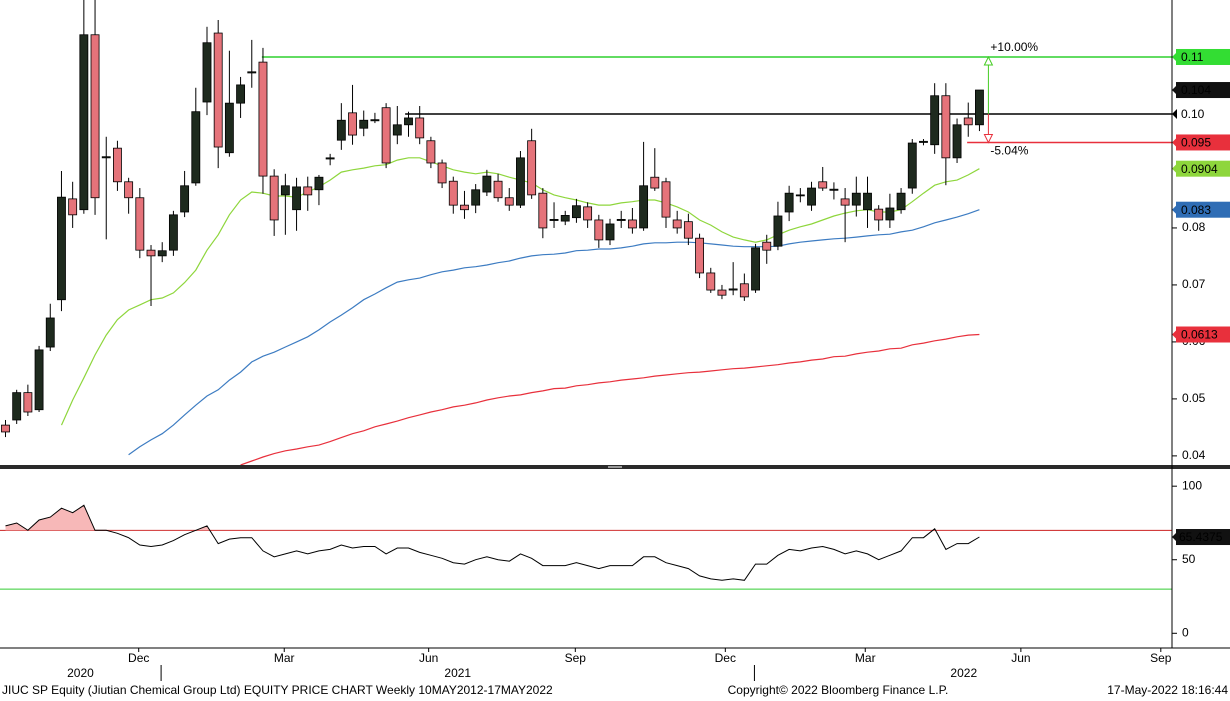 This screenshot has width=1230, height=701. Describe the element at coordinates (1199, 169) in the screenshot. I see `ma-value-label: 0.0904` at that location.